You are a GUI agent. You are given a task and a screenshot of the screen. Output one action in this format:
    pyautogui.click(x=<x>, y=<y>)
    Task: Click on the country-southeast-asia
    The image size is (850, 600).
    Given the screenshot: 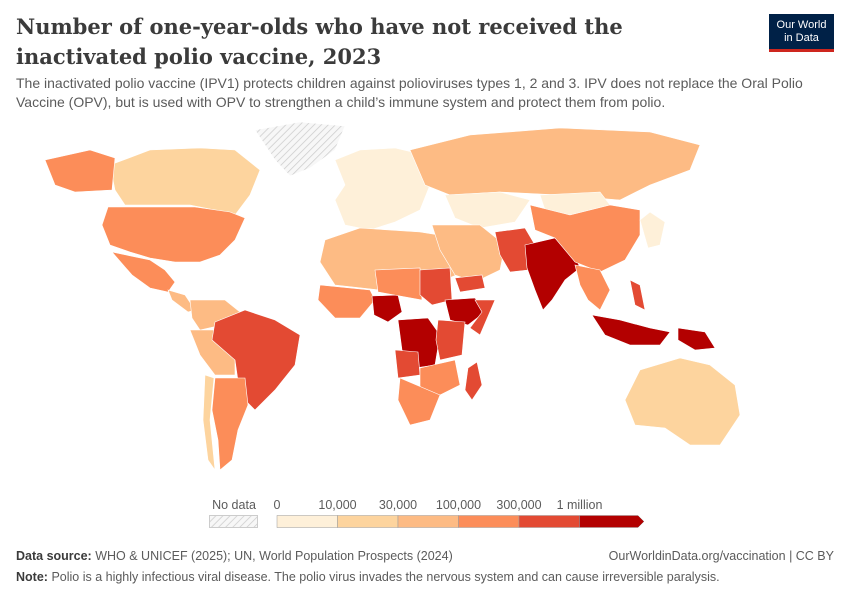 What is the action you would take?
    pyautogui.click(x=592, y=287)
    